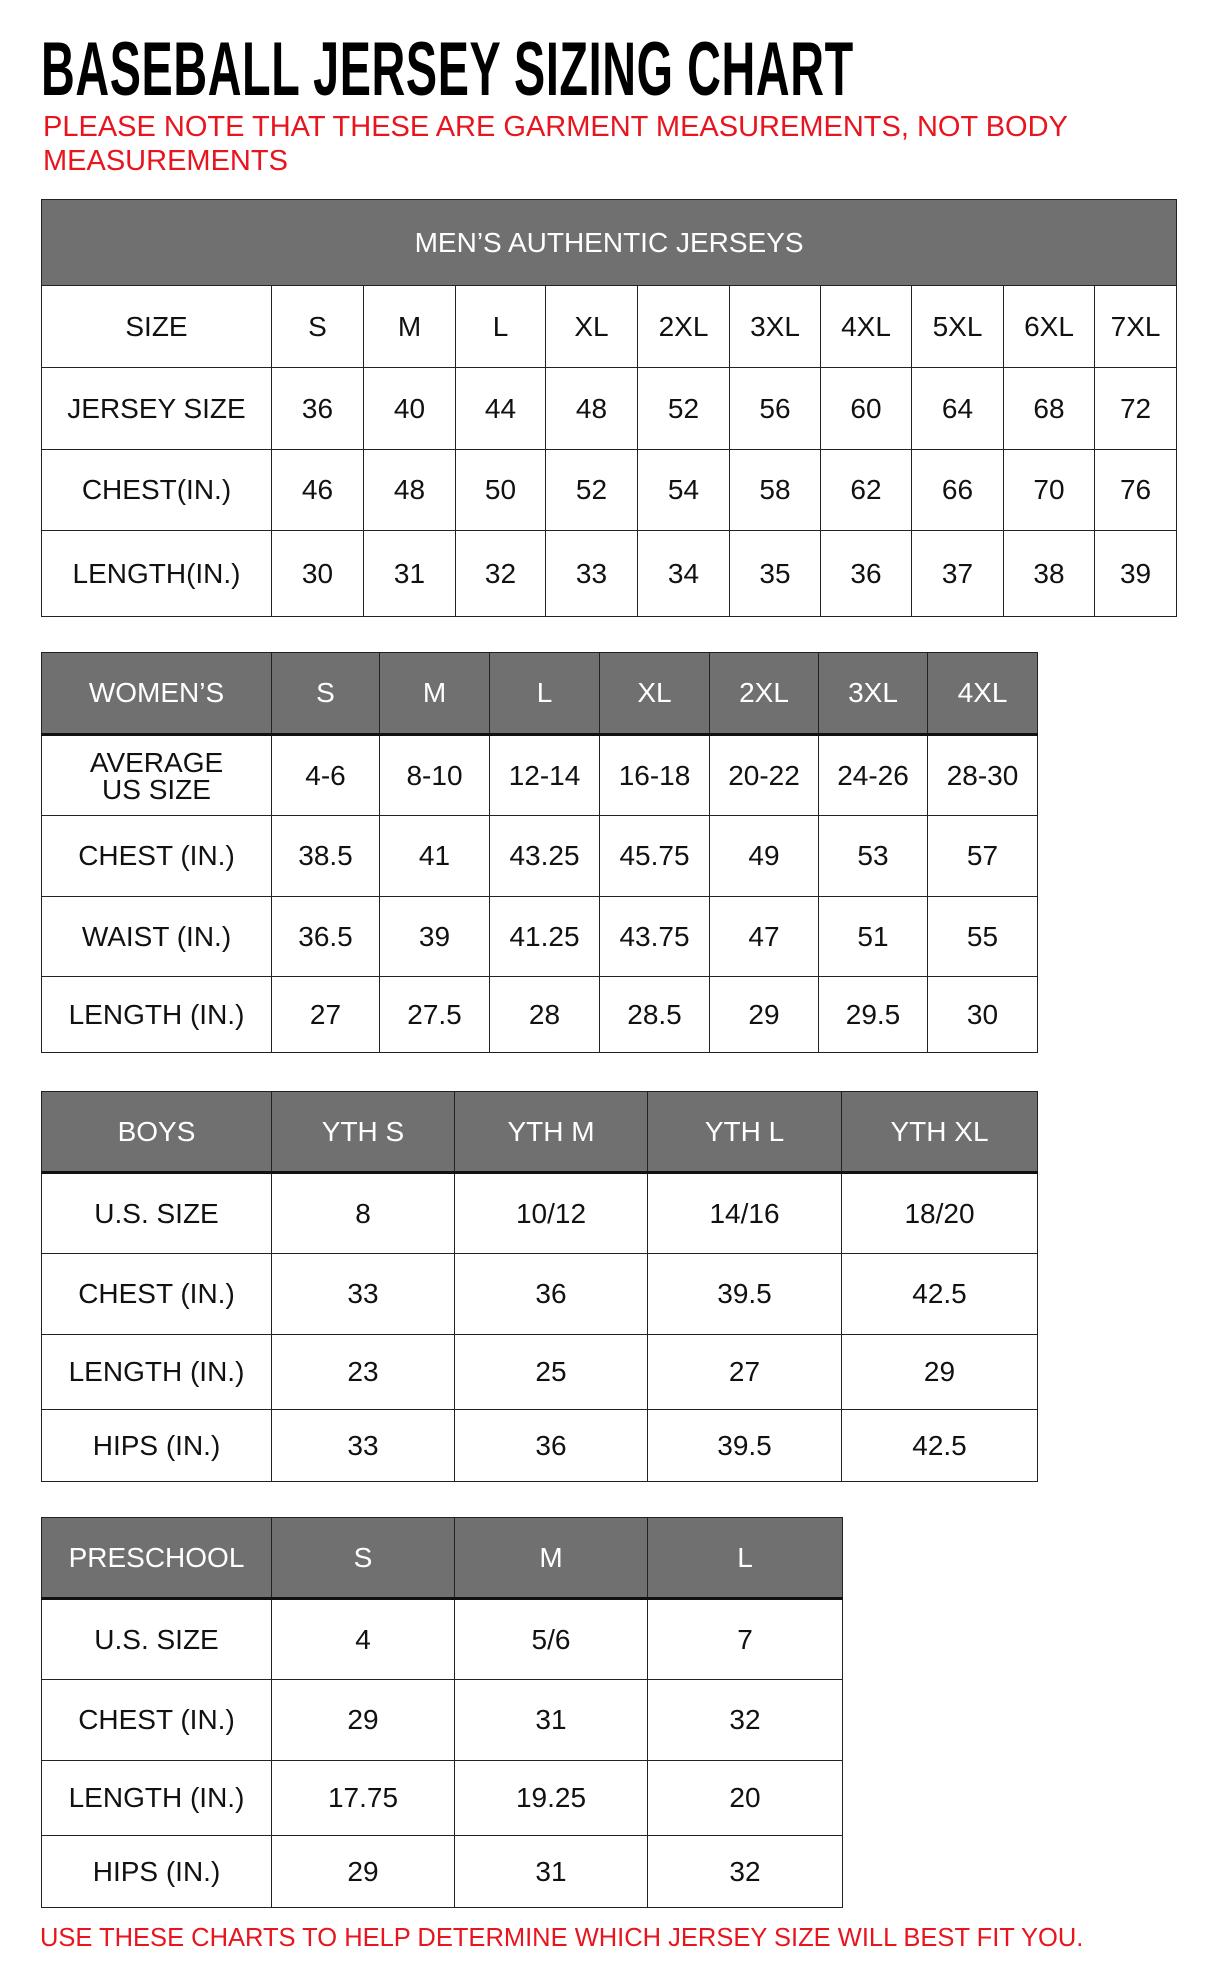 This screenshot has height=1974, width=1220. Describe the element at coordinates (745, 1798) in the screenshot. I see `value-cell: 20` at that location.